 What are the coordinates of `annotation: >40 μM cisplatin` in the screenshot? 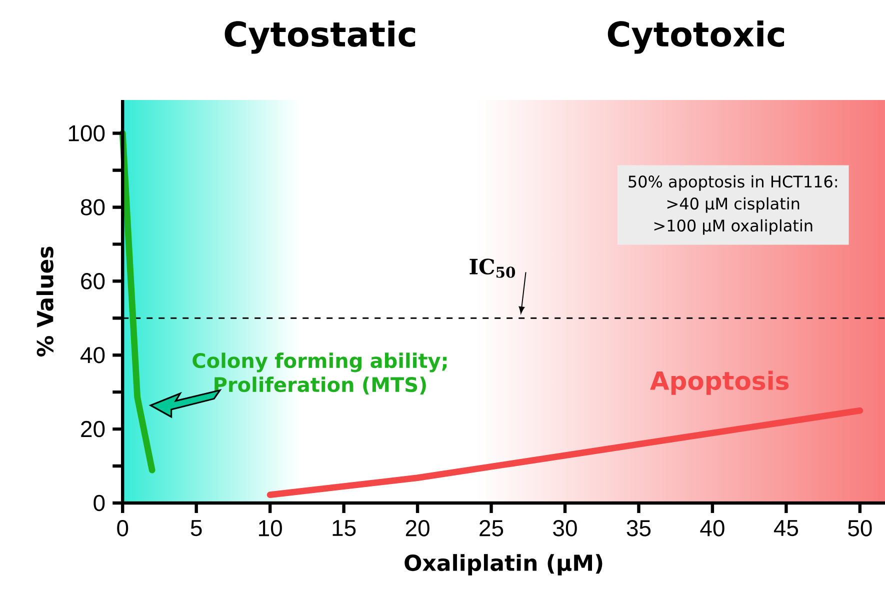 It's located at (733, 205).